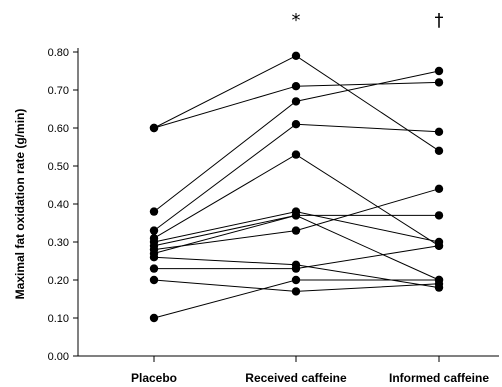 The width and height of the screenshot is (502, 387). What do you see at coordinates (58, 281) in the screenshot?
I see `y-tick-label: 0.20` at bounding box center [58, 281].